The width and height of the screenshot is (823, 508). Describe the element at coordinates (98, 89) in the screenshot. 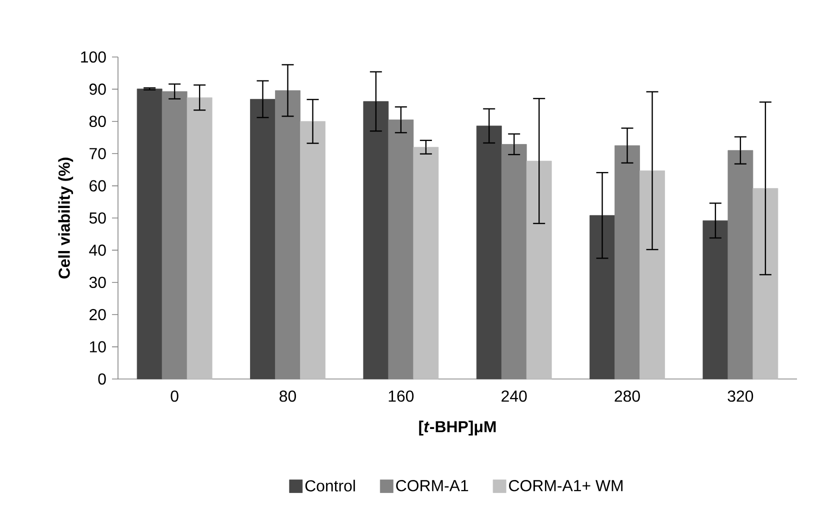

I see `y-tick-label: 90` at that location.